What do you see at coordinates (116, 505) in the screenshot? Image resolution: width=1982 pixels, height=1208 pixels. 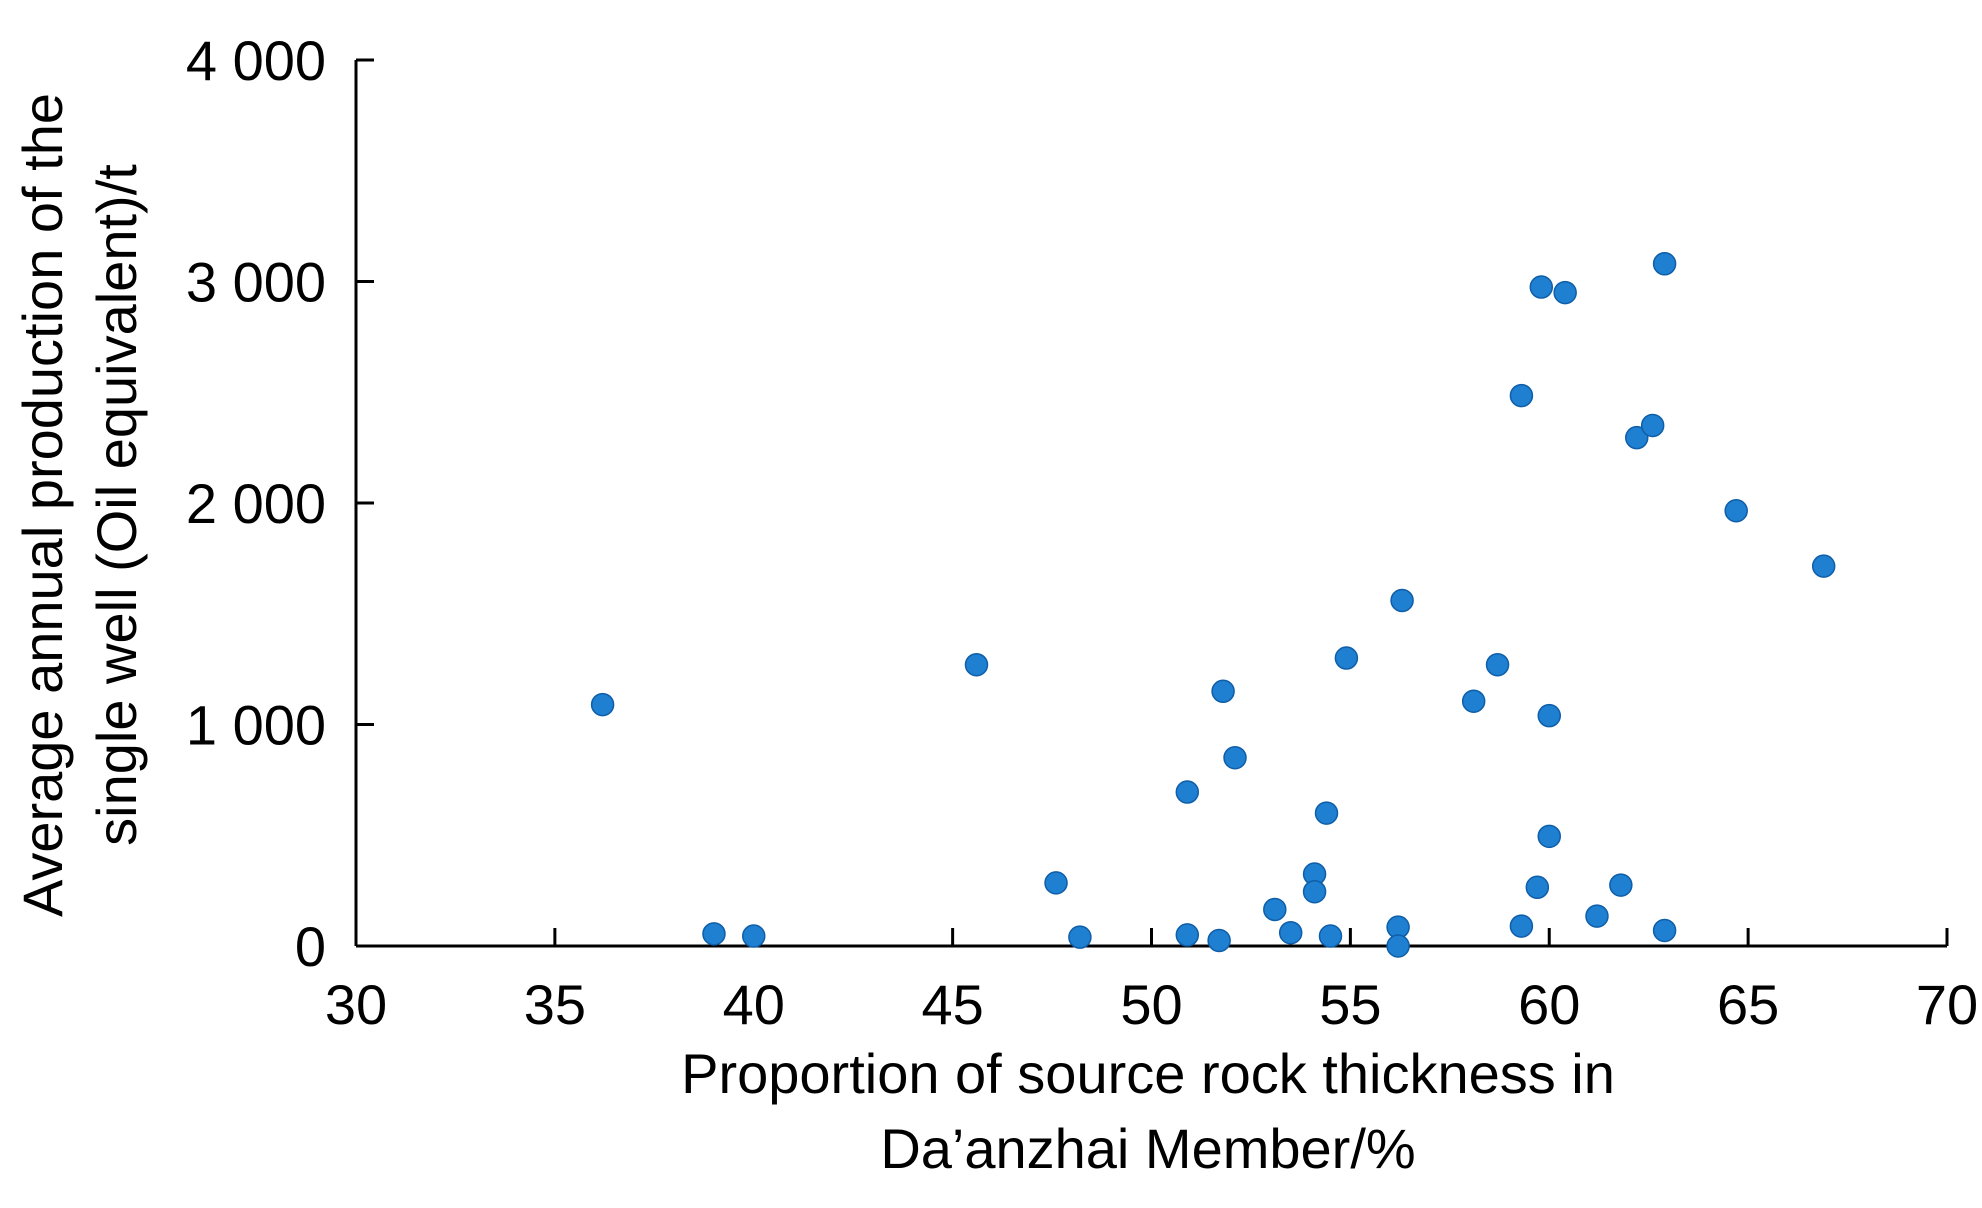 I see `y-axis-title-line-2: single well (Oil equivalent)/t` at bounding box center [116, 505].